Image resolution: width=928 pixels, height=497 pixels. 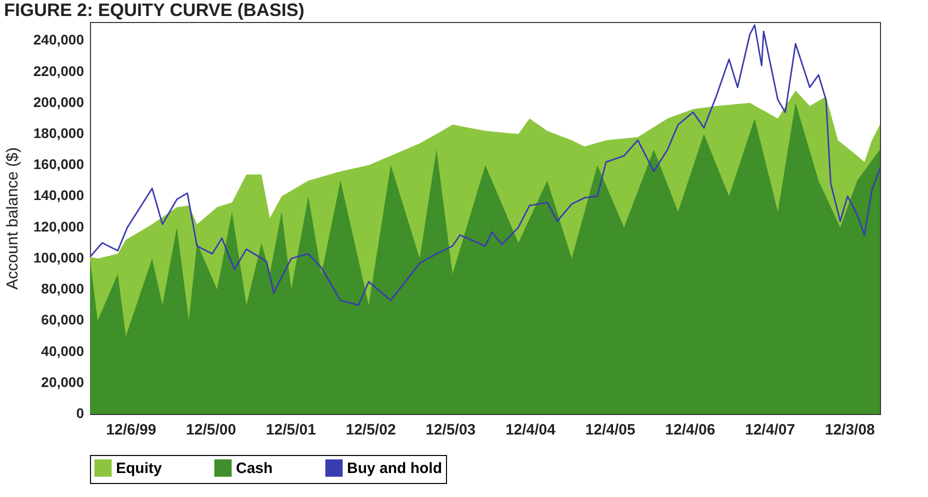 I want to click on y-tick-label: 200,000, so click(x=58, y=102).